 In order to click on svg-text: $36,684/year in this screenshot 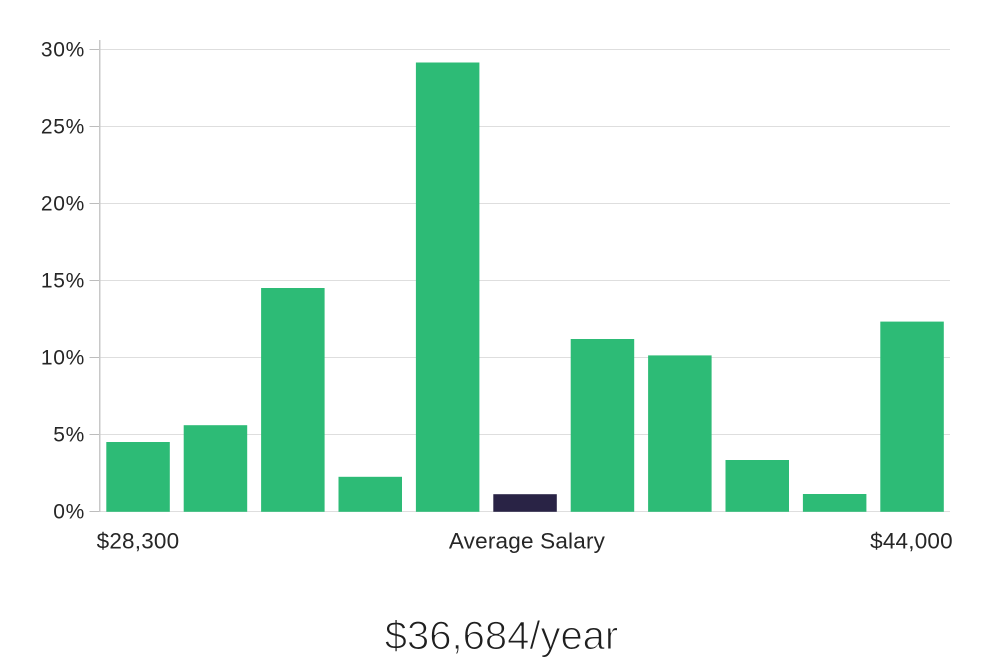, I will do `click(502, 636)`.